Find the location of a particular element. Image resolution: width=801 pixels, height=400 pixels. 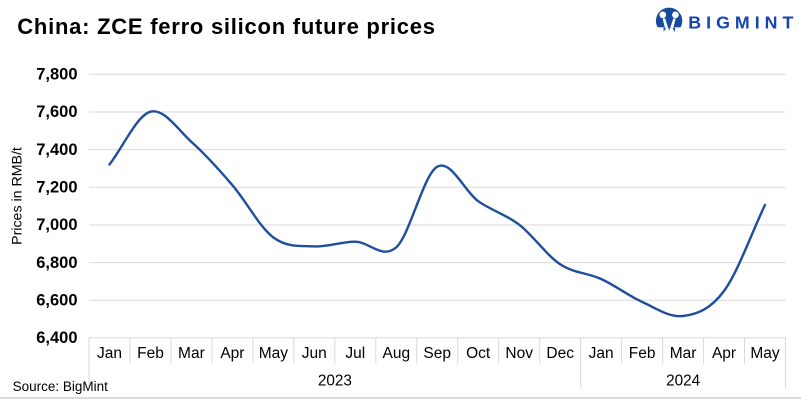

svg-text: 6,600 is located at coordinates (56, 301).